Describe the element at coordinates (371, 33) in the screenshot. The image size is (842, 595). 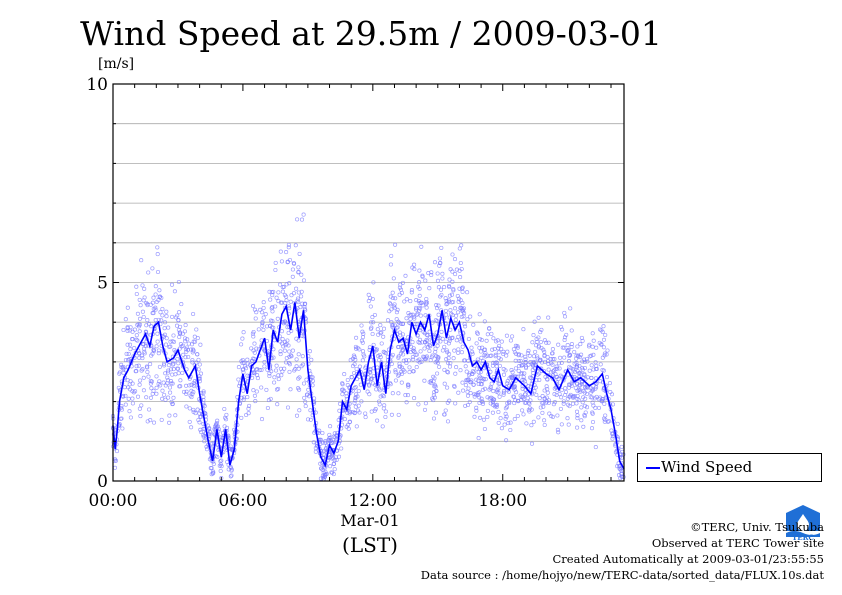
I see `chart-title: Wind Speed at 29.5m / 2009-03-01` at that location.